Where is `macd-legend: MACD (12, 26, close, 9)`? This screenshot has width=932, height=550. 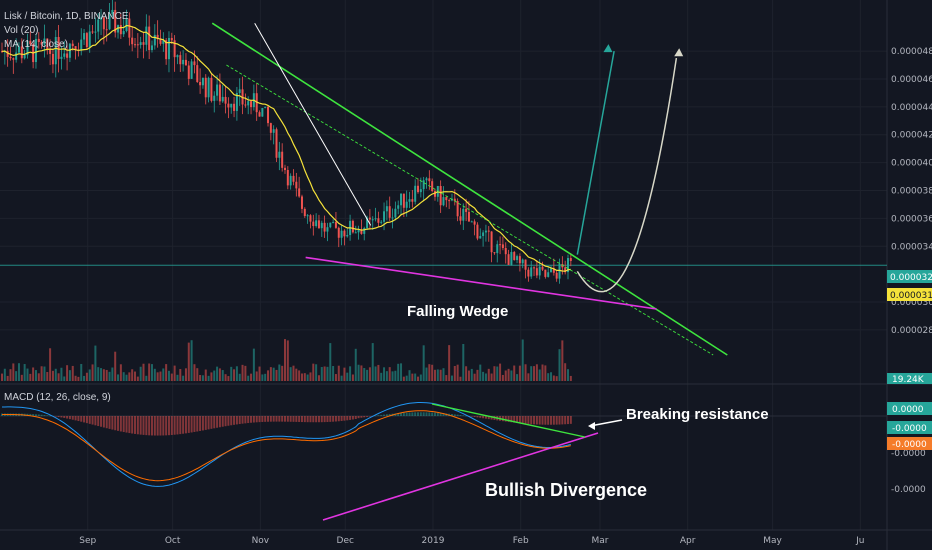
macd-legend: MACD (12, 26, close, 9) is located at coordinates (57, 397).